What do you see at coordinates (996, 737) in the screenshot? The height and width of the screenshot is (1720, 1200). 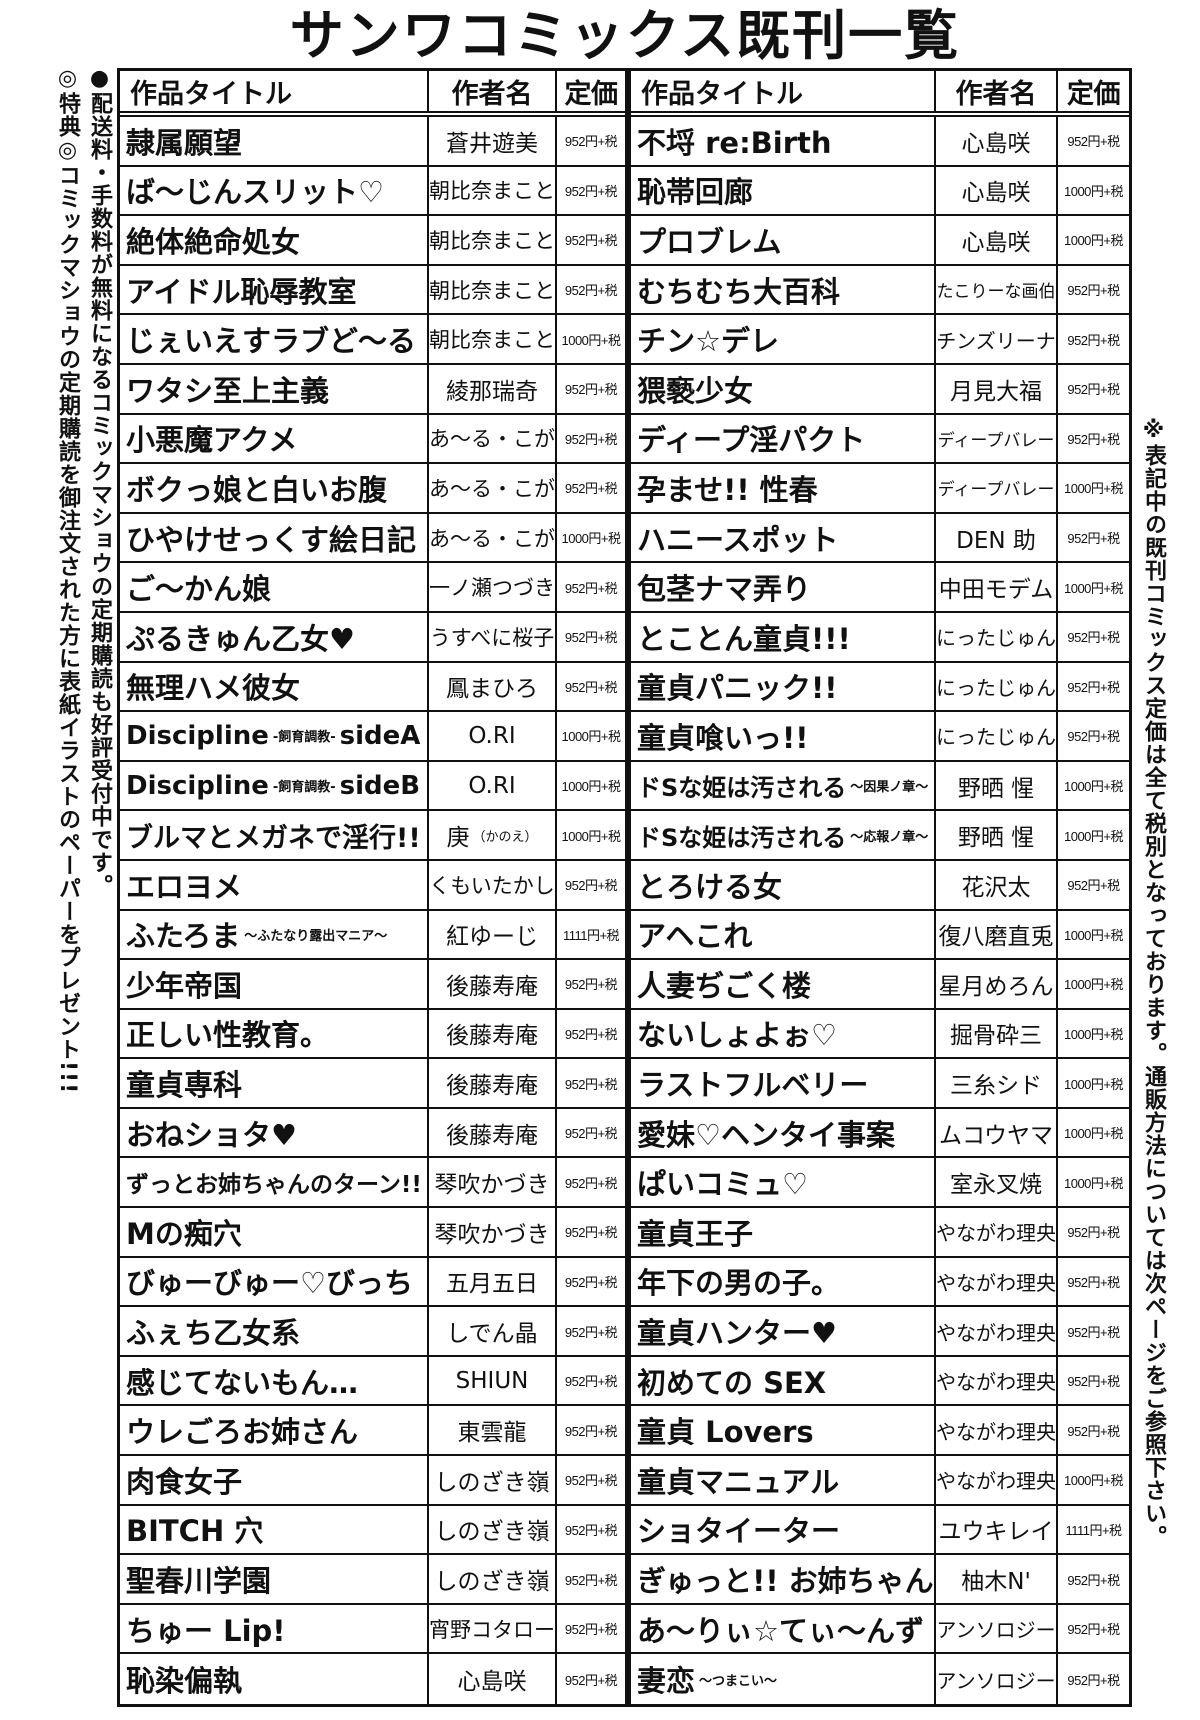 I see `author-name: にったじゅん` at bounding box center [996, 737].